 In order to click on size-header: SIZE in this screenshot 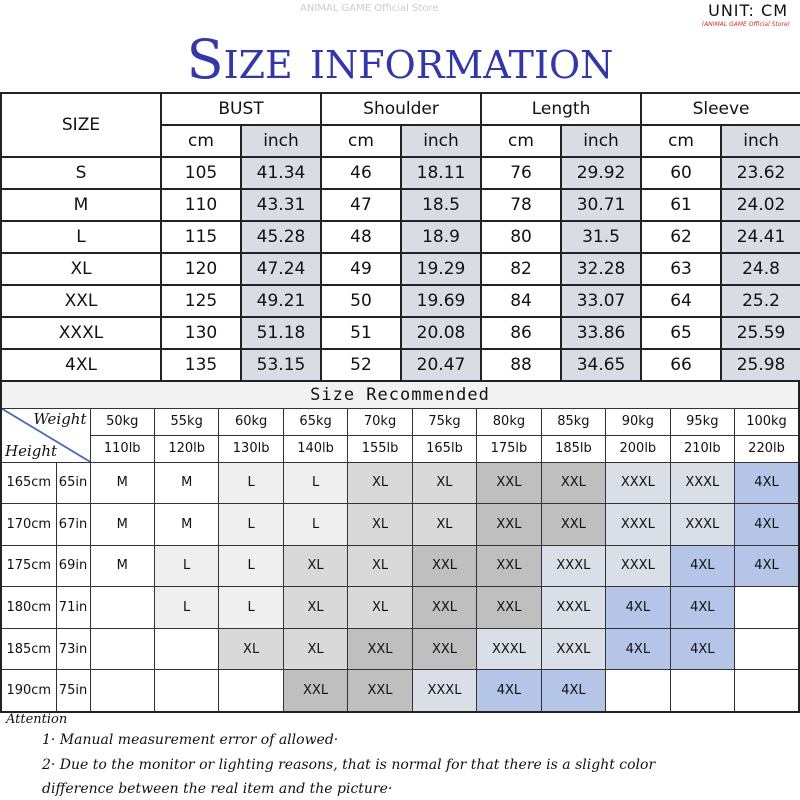, I will do `click(81, 125)`.